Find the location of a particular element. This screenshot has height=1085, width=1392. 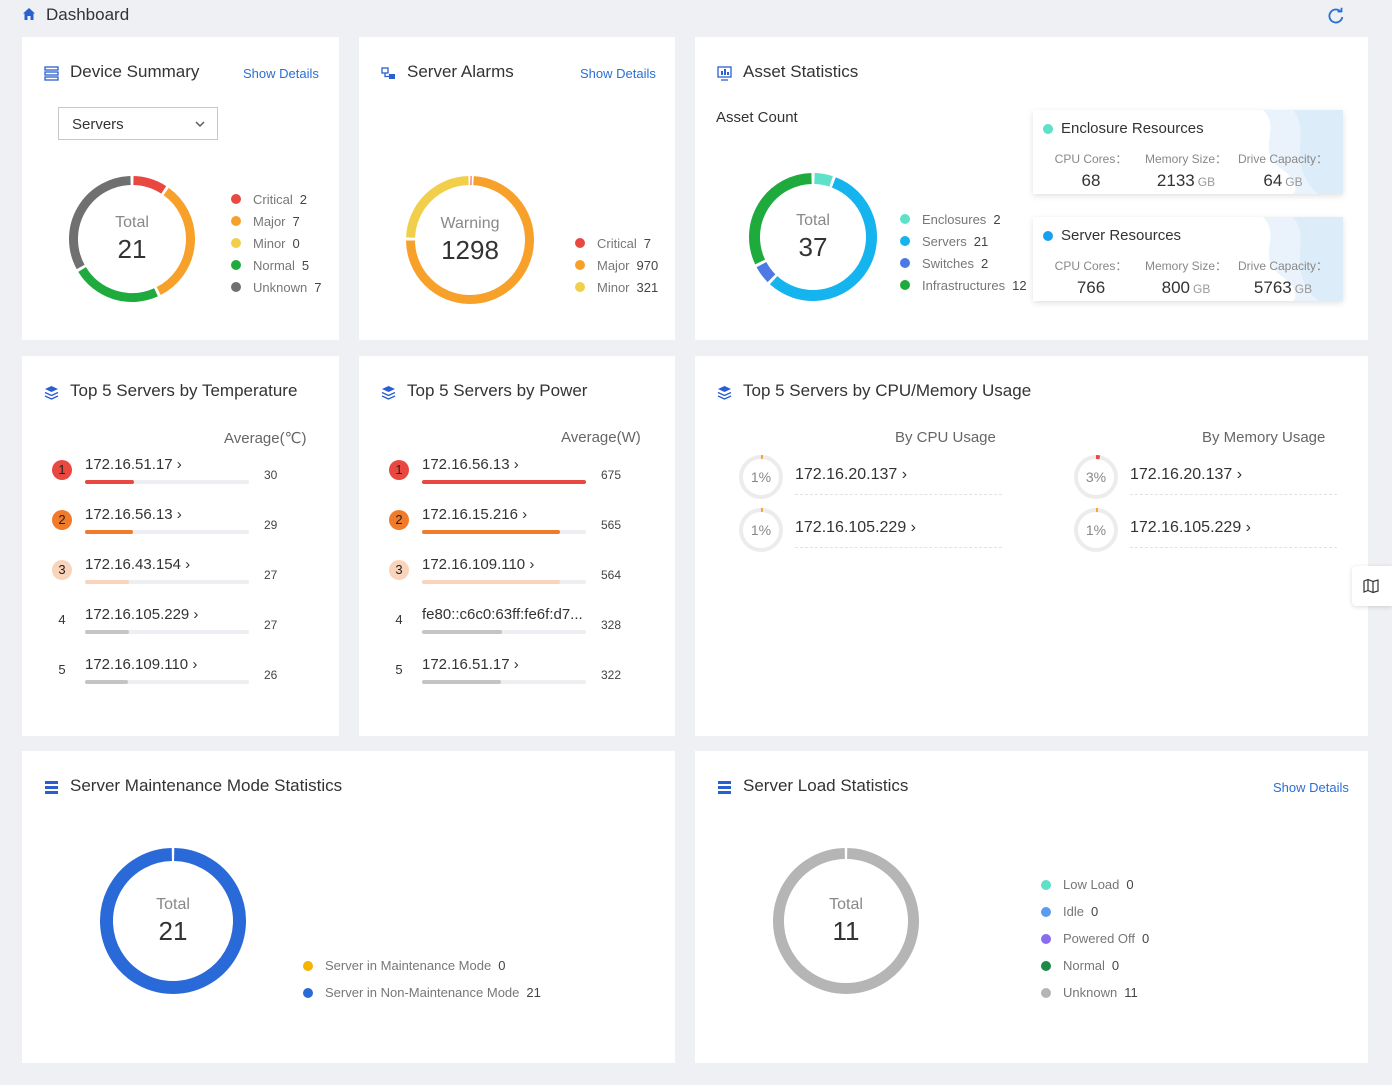

legend-item: Critical 2 is located at coordinates (276, 199).